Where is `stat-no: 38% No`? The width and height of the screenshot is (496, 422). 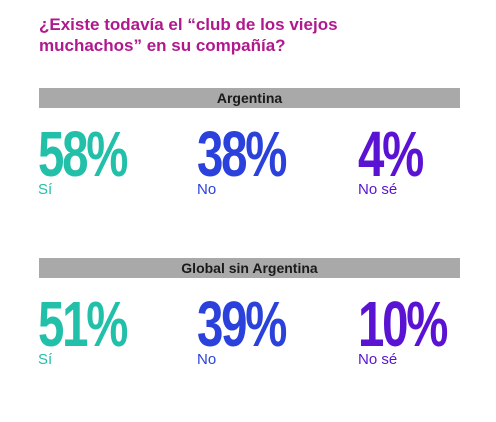 stat-no: 38% No is located at coordinates (256, 160).